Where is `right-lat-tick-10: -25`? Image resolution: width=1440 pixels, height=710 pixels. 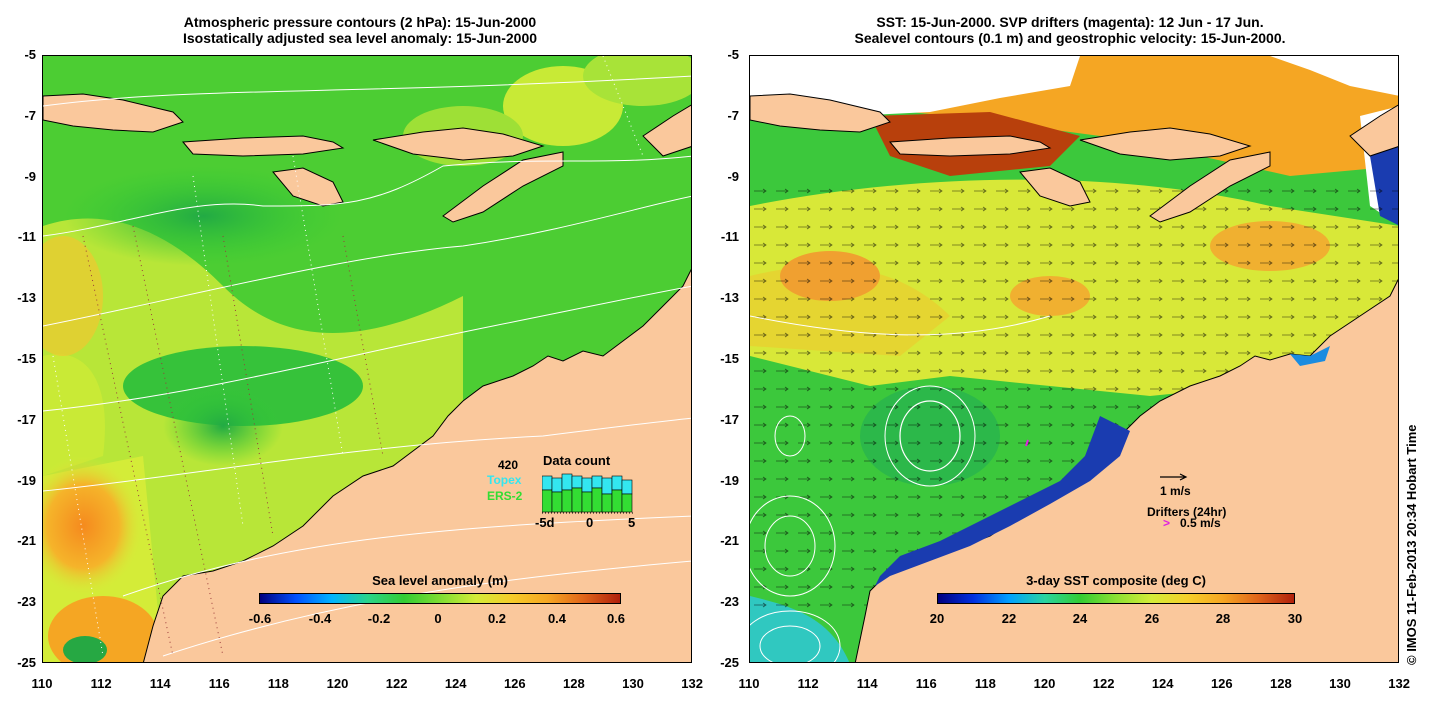 right-lat-tick-10: -25 is located at coordinates (729, 662).